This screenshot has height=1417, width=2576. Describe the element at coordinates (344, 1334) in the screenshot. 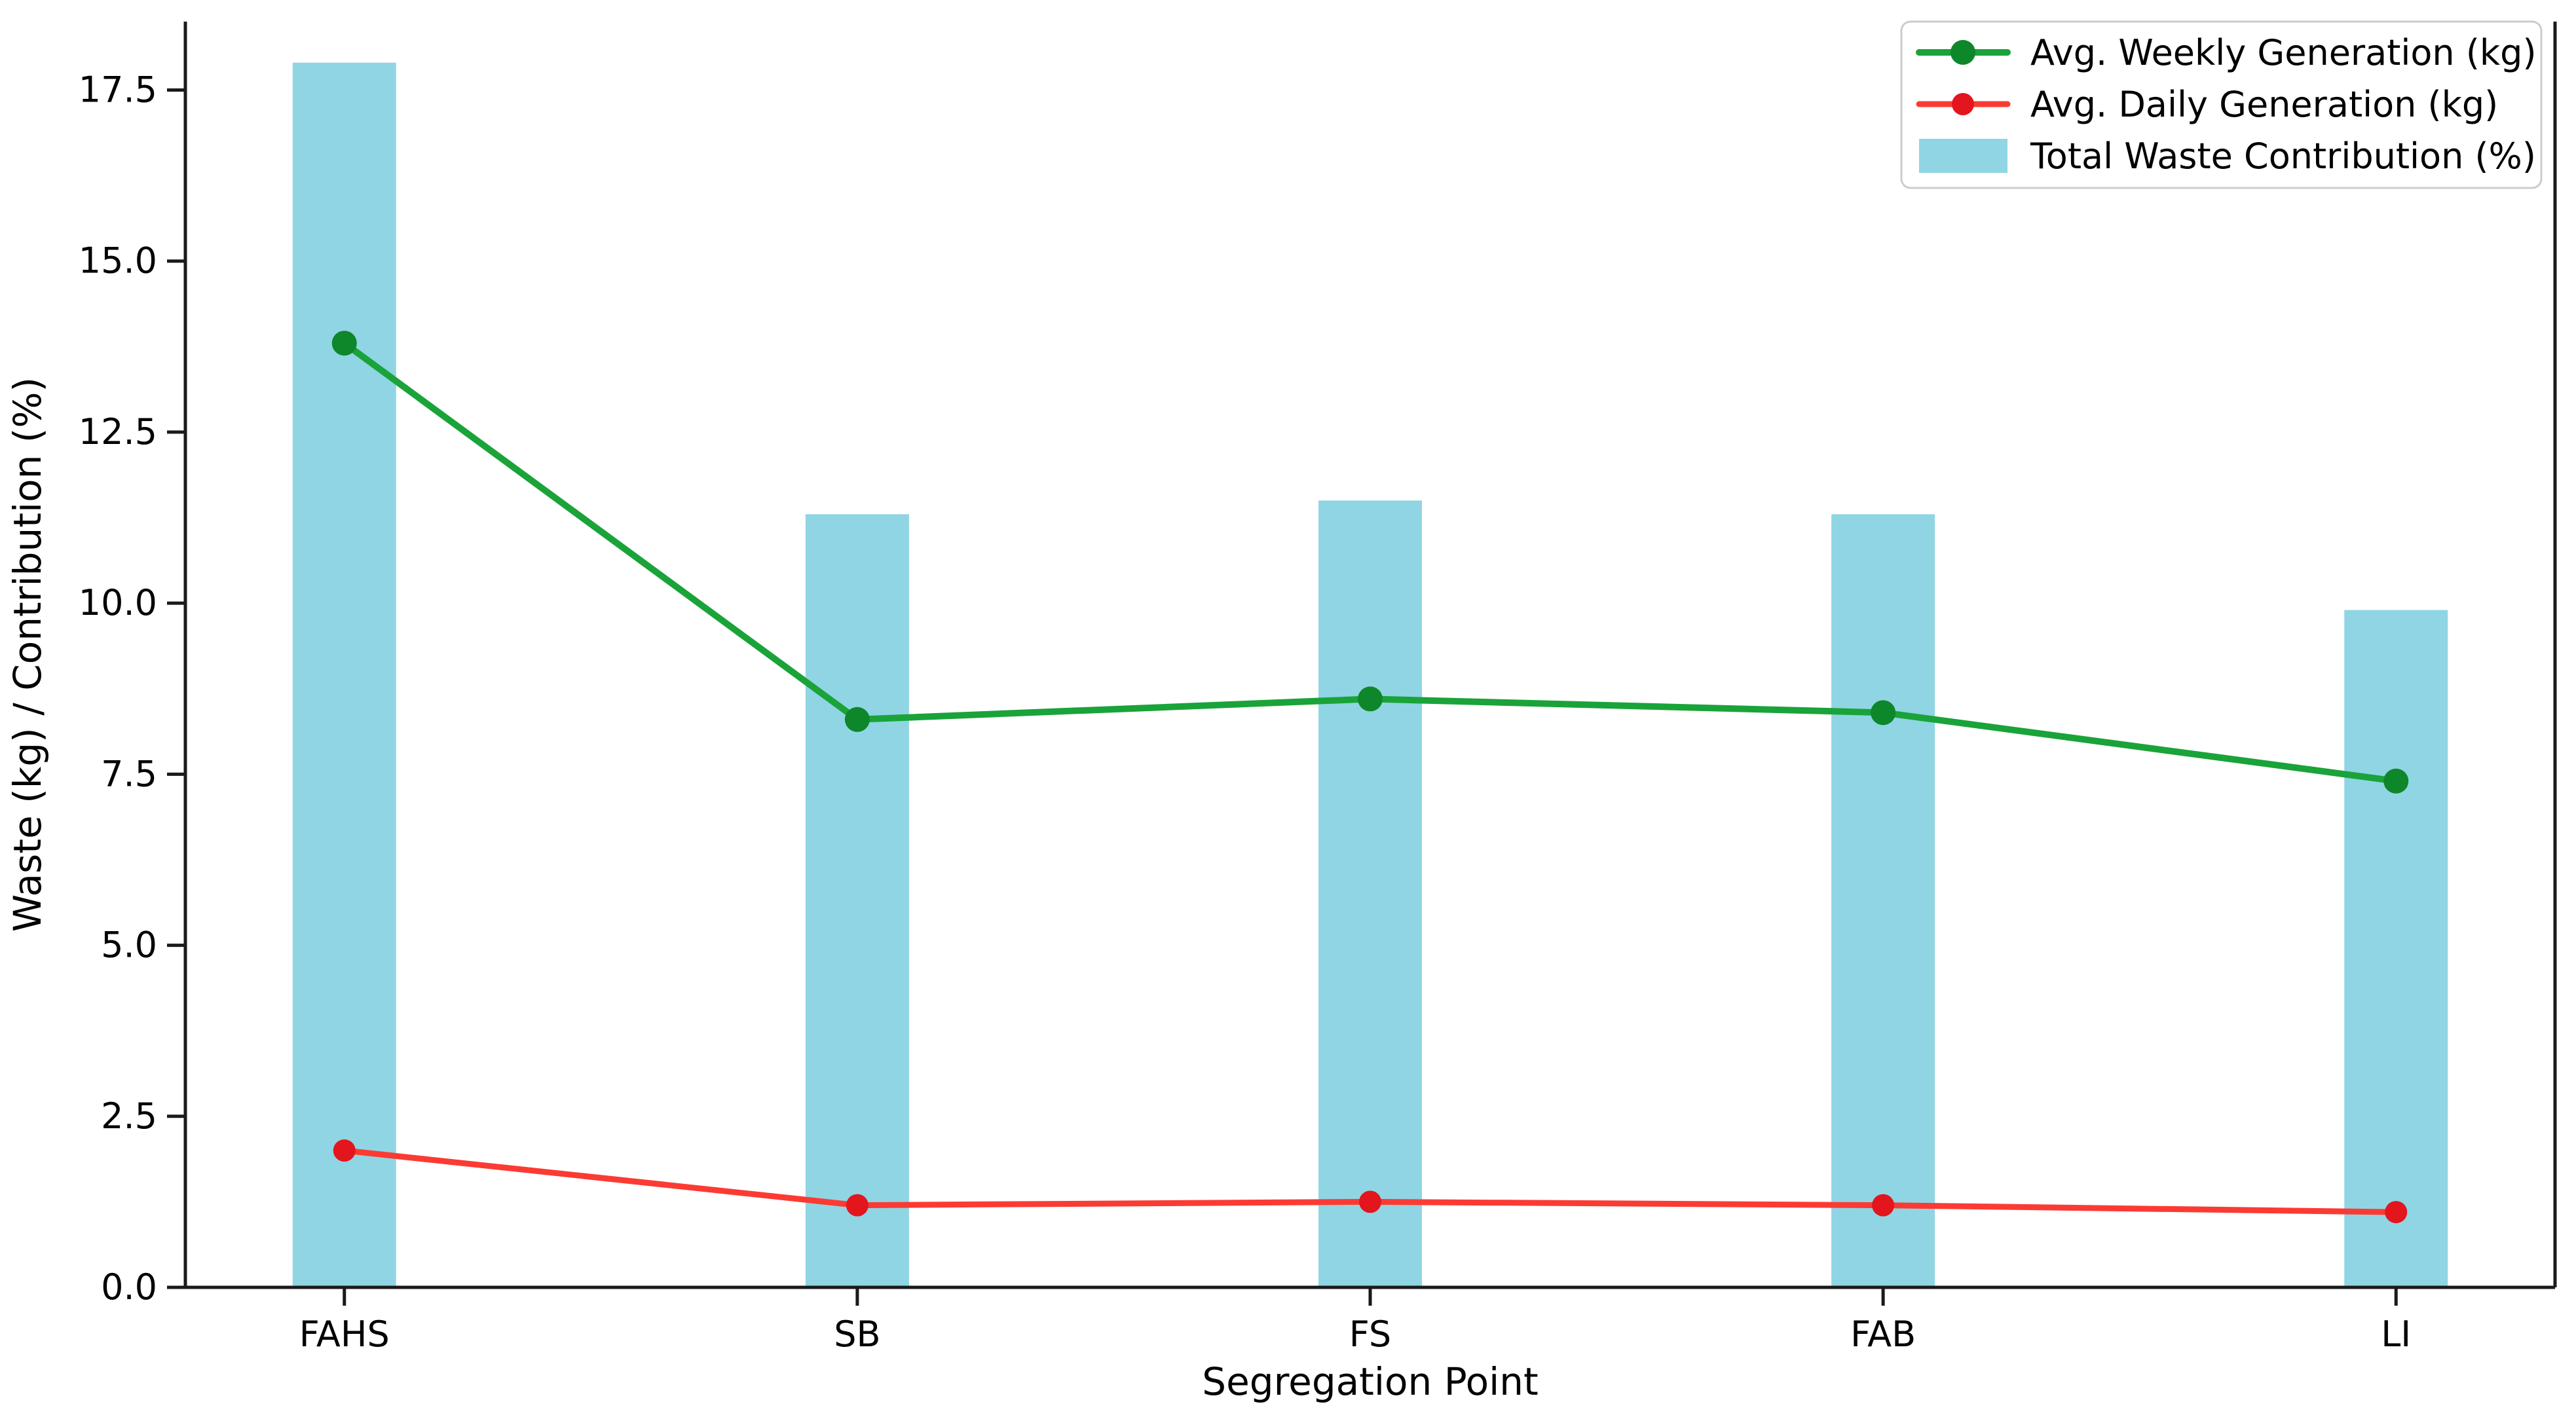

I see `x-tick-label-FAHS: FAHS` at that location.